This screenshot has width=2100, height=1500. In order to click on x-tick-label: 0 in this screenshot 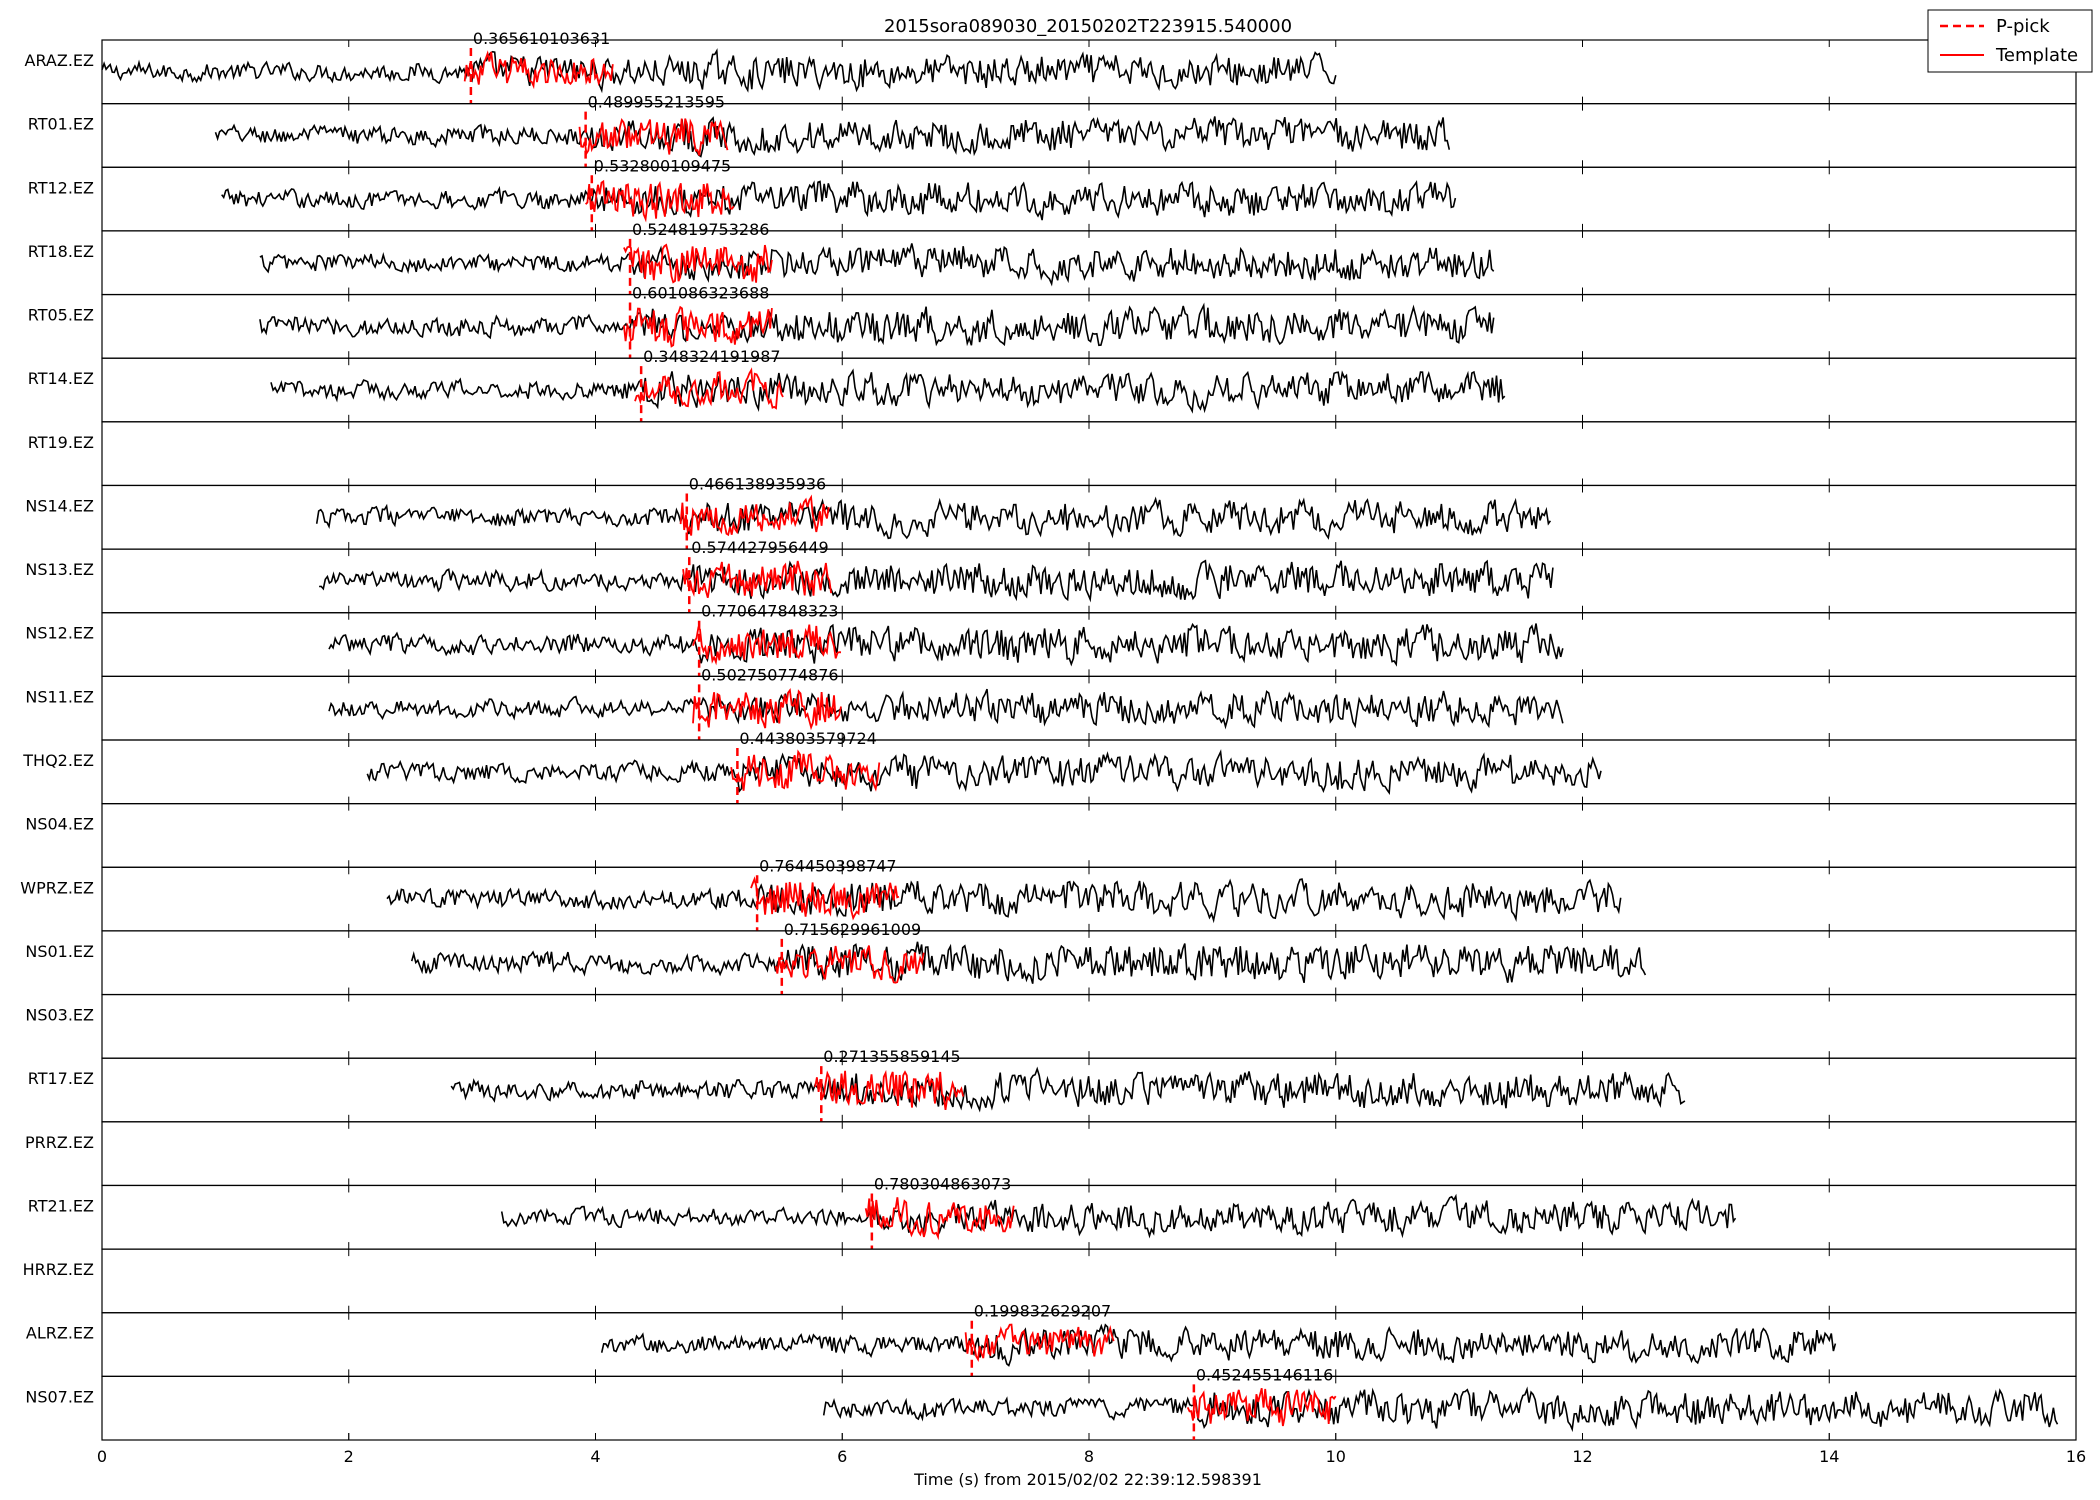, I will do `click(102, 1456)`.